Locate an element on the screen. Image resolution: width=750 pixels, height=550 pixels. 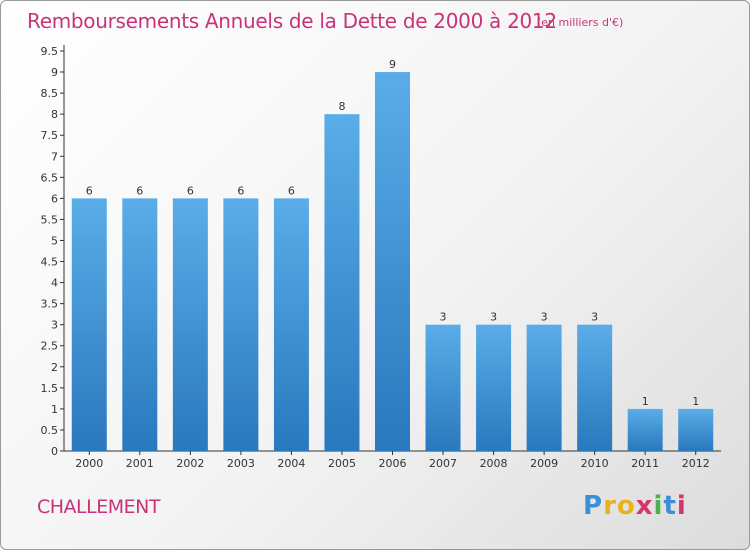
y-tick-label: 7.5 is located at coordinates (50, 135).